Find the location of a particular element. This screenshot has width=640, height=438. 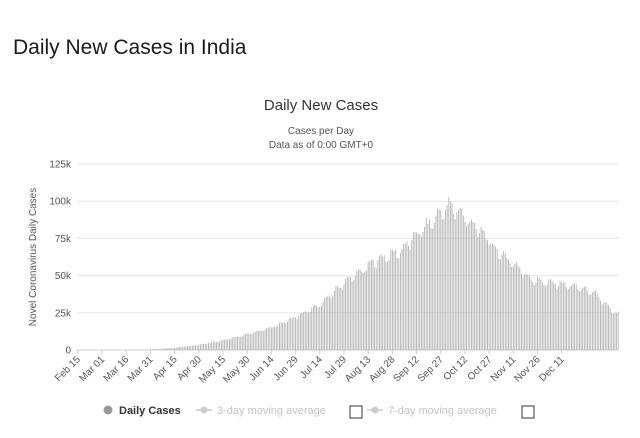

chart-title: Daily New Cases is located at coordinates (321, 105).